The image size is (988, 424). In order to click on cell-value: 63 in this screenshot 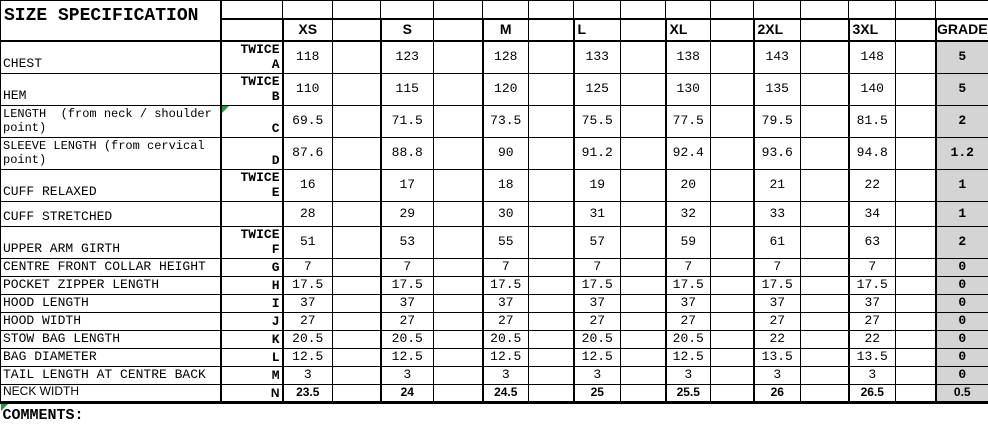, I will do `click(872, 243)`.